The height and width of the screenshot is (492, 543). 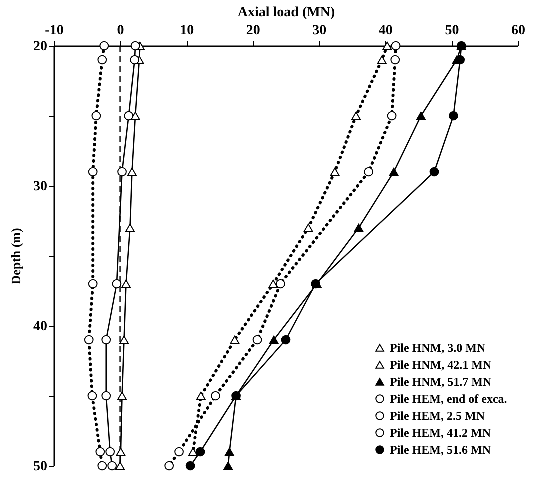 What do you see at coordinates (441, 450) in the screenshot?
I see `legend-label: Pile HEM, 51.6 MN` at bounding box center [441, 450].